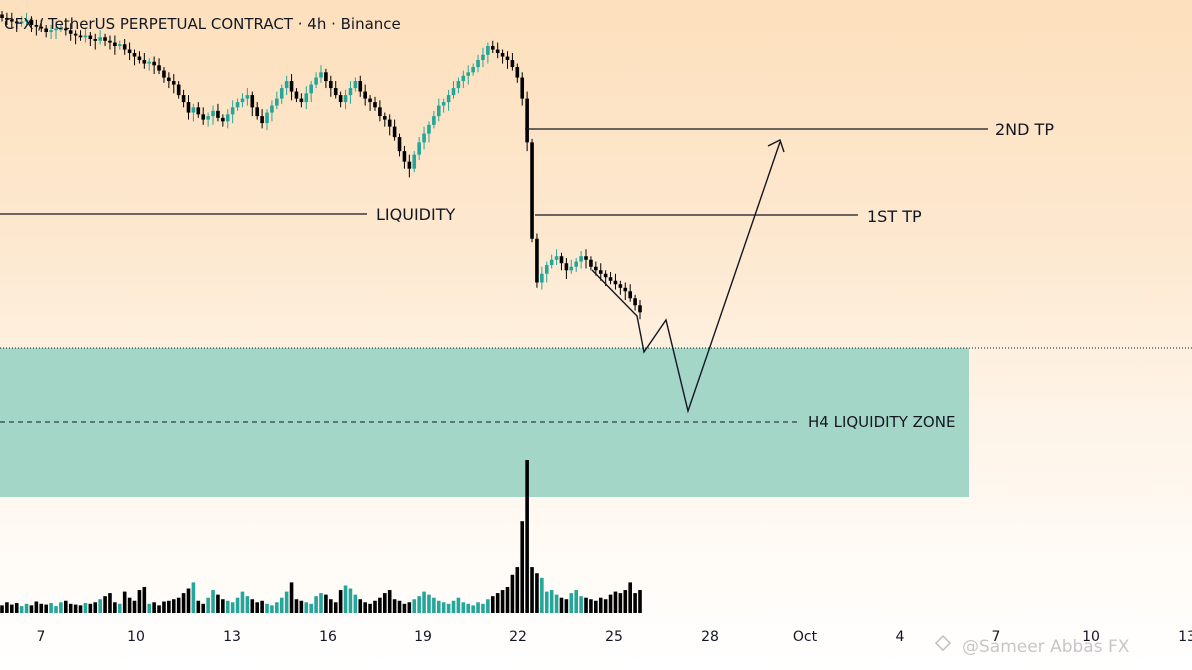  I want to click on projected-path, so click(686, 277).